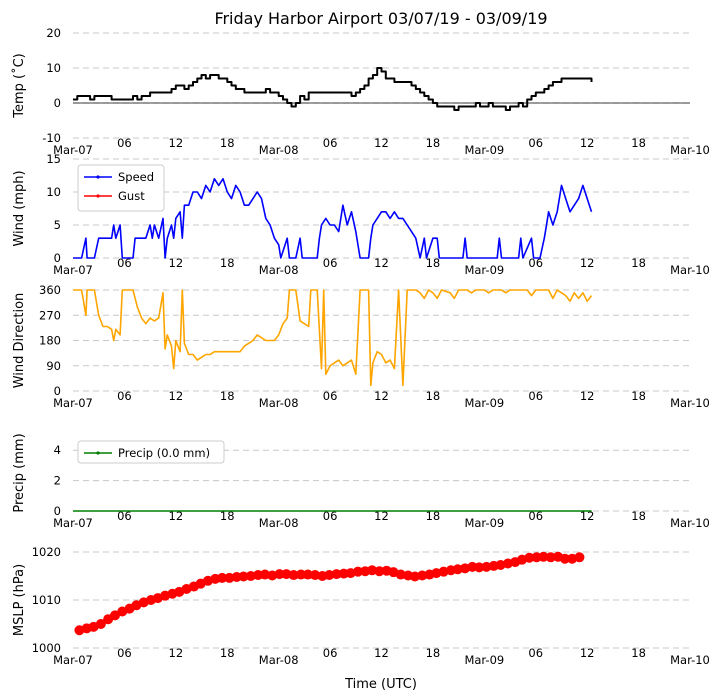  What do you see at coordinates (53, 68) in the screenshot?
I see `y-tick-label: 10` at bounding box center [53, 68].